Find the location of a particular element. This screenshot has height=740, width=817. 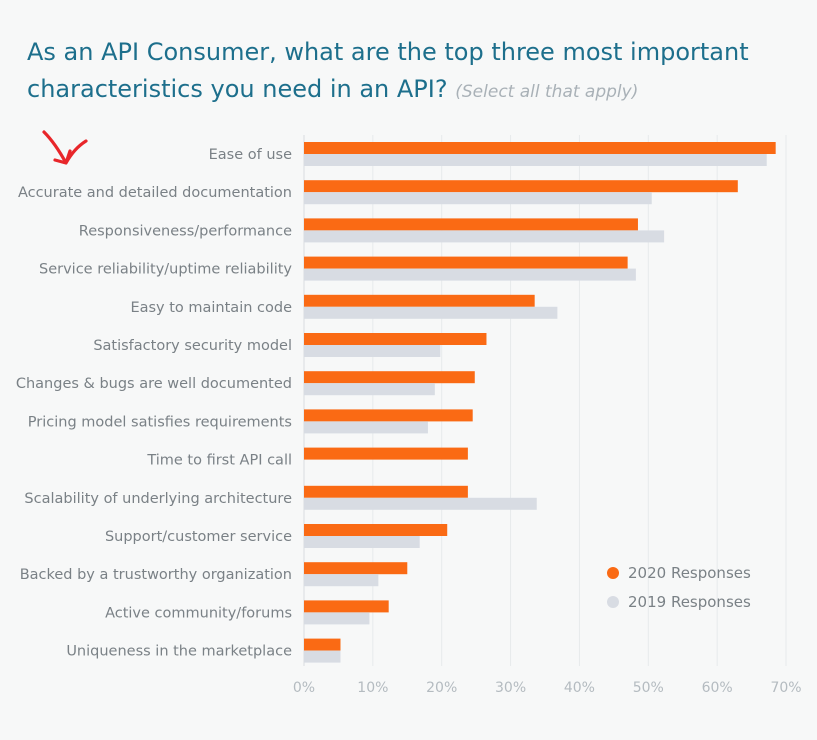

category-label: Easy to maintain code is located at coordinates (211, 308).